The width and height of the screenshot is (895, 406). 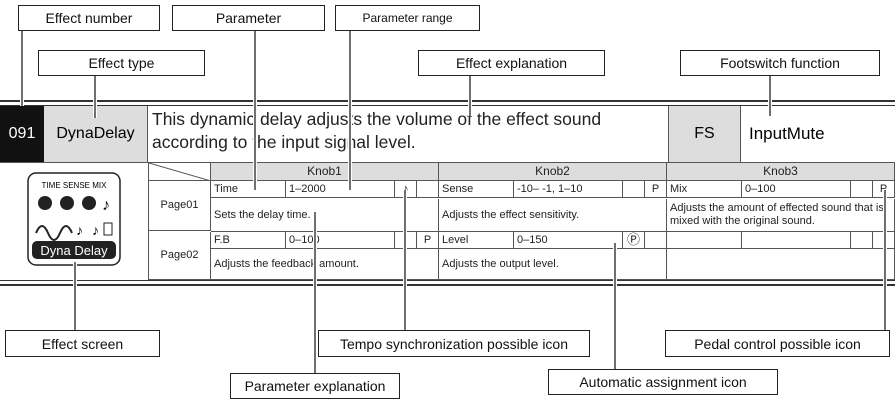 I want to click on param-range: 1–2000, so click(x=340, y=189).